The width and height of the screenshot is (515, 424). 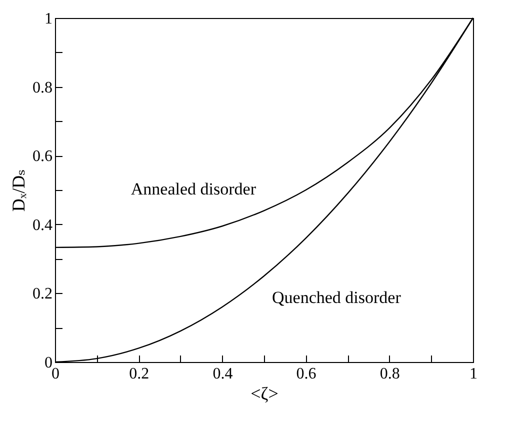 I want to click on x-tick-label: 0.4, so click(x=222, y=374).